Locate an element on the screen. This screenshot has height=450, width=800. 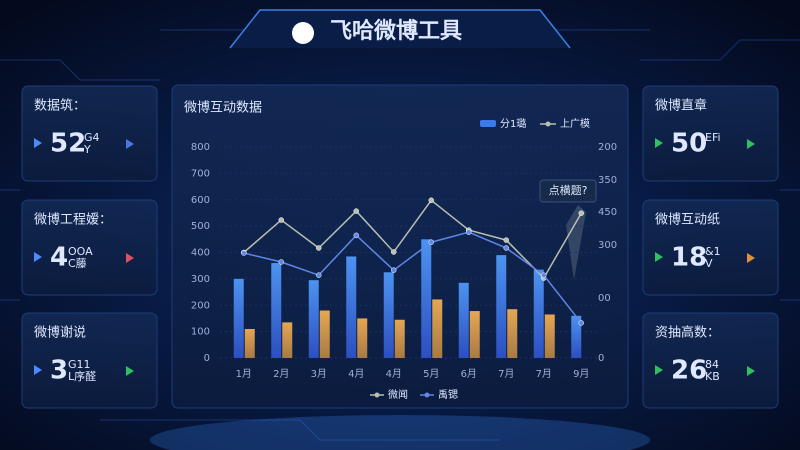
line is located at coordinates (412, 277).